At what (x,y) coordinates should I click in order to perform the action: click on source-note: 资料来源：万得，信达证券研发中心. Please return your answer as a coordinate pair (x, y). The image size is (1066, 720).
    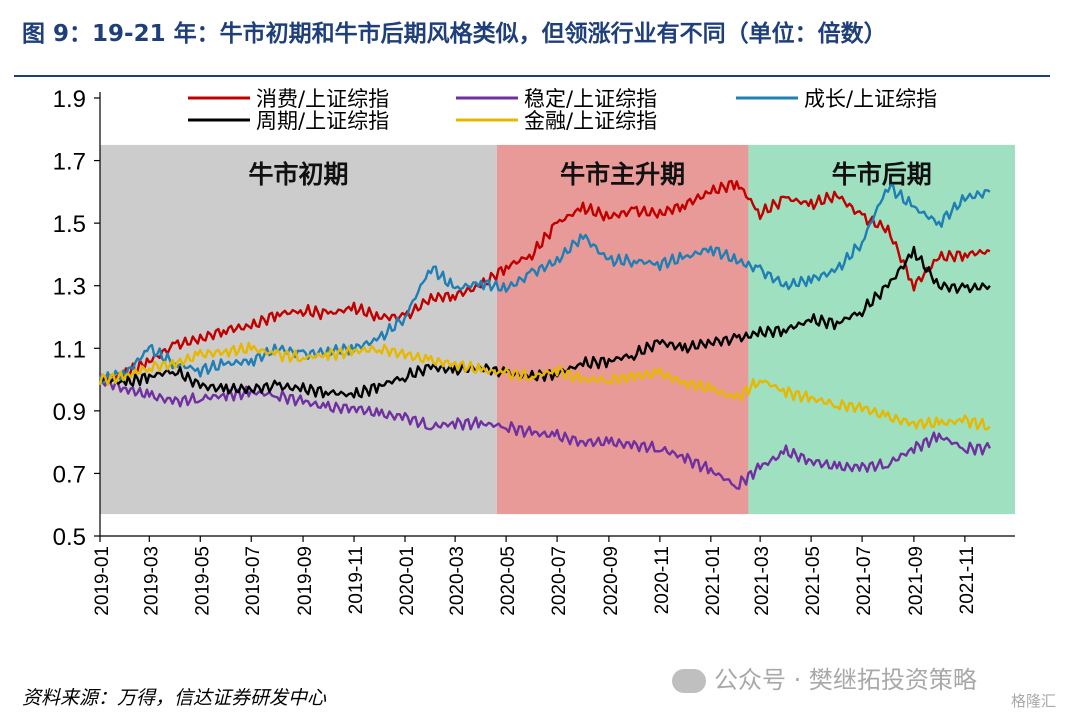
    Looking at the image, I should click on (174, 698).